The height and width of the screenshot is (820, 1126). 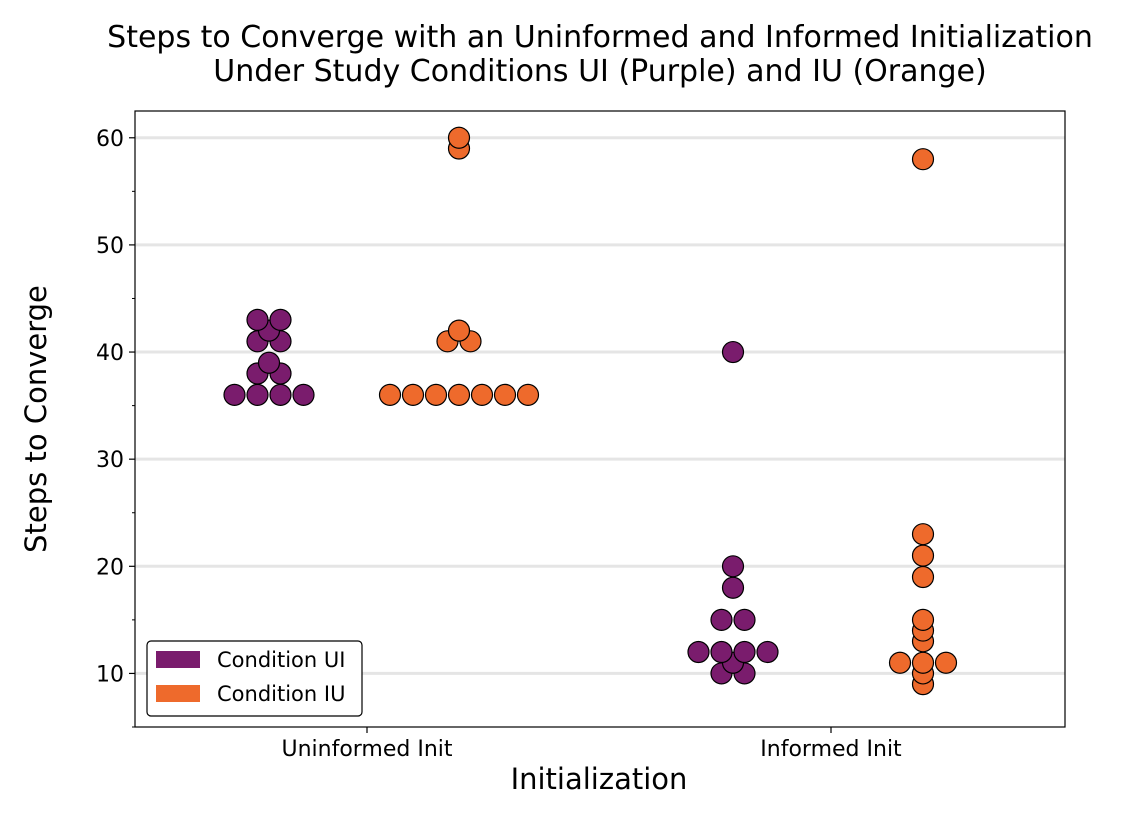 I want to click on y-tick-label: 60, so click(x=110, y=139).